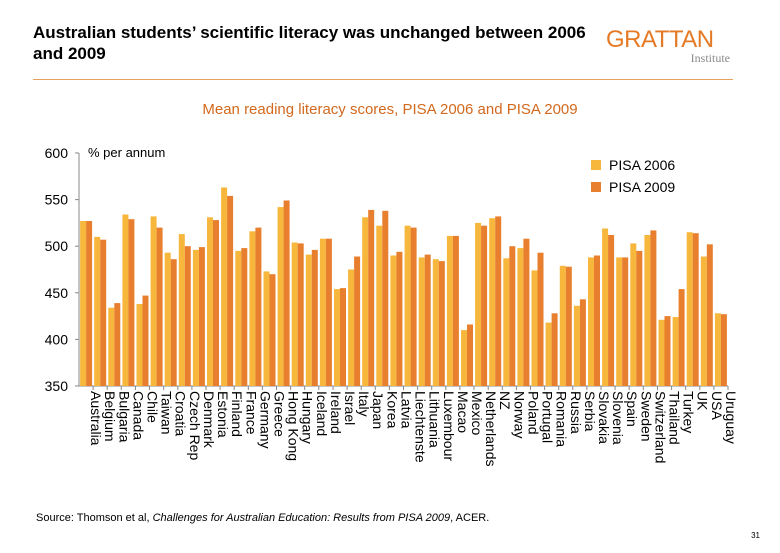 The height and width of the screenshot is (553, 780). I want to click on x-category-label: Hungary, so click(308, 417).